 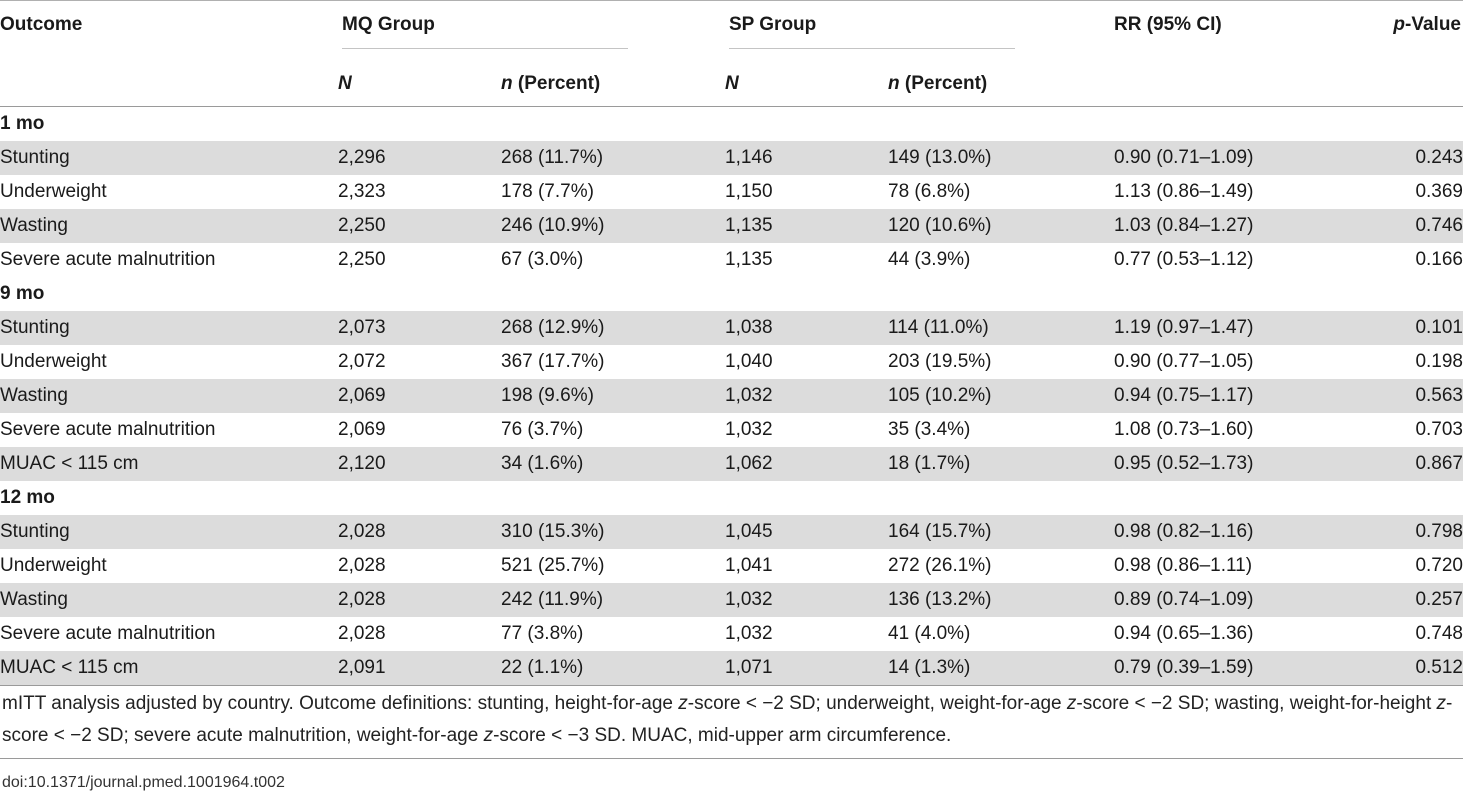 What do you see at coordinates (419, 158) in the screenshot?
I see `mq-N-cell: 2,296` at bounding box center [419, 158].